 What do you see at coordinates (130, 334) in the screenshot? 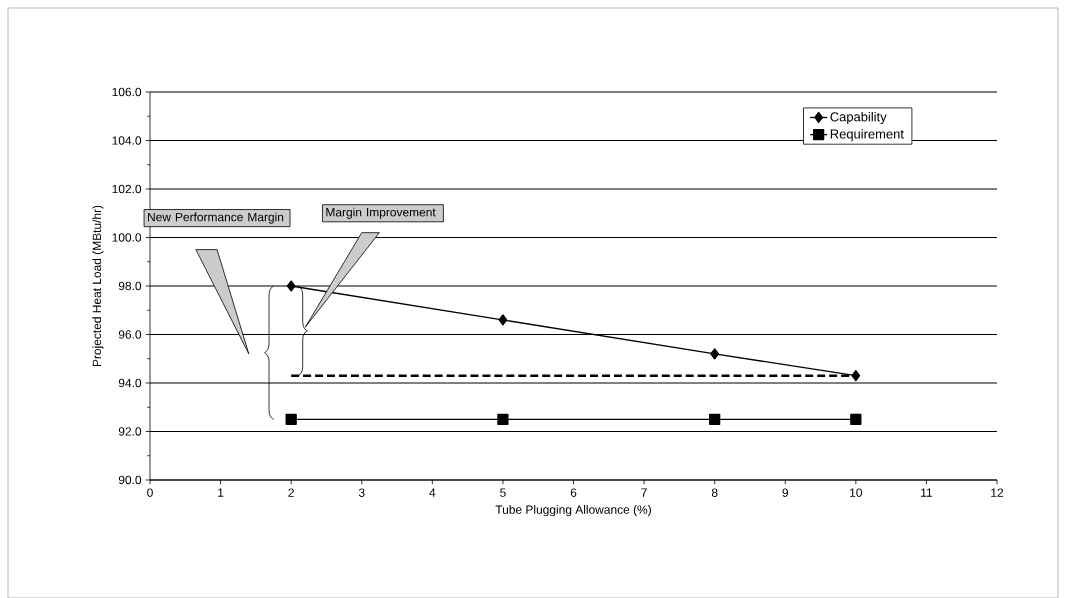
I see `y-tick-label: 96.0` at bounding box center [130, 334].